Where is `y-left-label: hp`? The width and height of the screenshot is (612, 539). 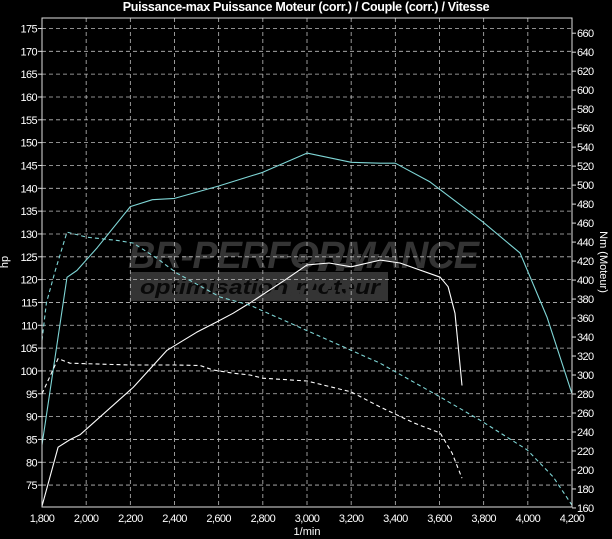
y-left-label: hp is located at coordinates (5, 262).